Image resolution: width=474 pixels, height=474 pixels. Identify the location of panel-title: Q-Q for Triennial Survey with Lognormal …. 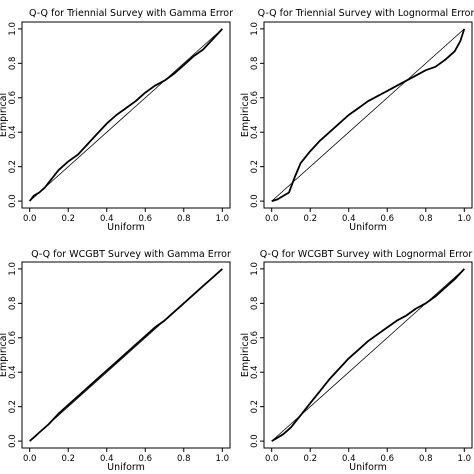
(366, 13).